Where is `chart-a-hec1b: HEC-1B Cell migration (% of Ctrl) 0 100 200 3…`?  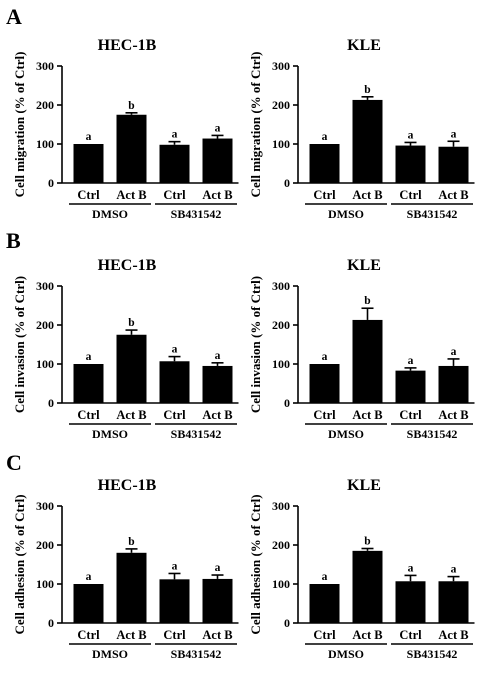 chart-a-hec1b: HEC-1B Cell migration (% of Ctrl) 0 100 200 3… is located at coordinates (125, 129).